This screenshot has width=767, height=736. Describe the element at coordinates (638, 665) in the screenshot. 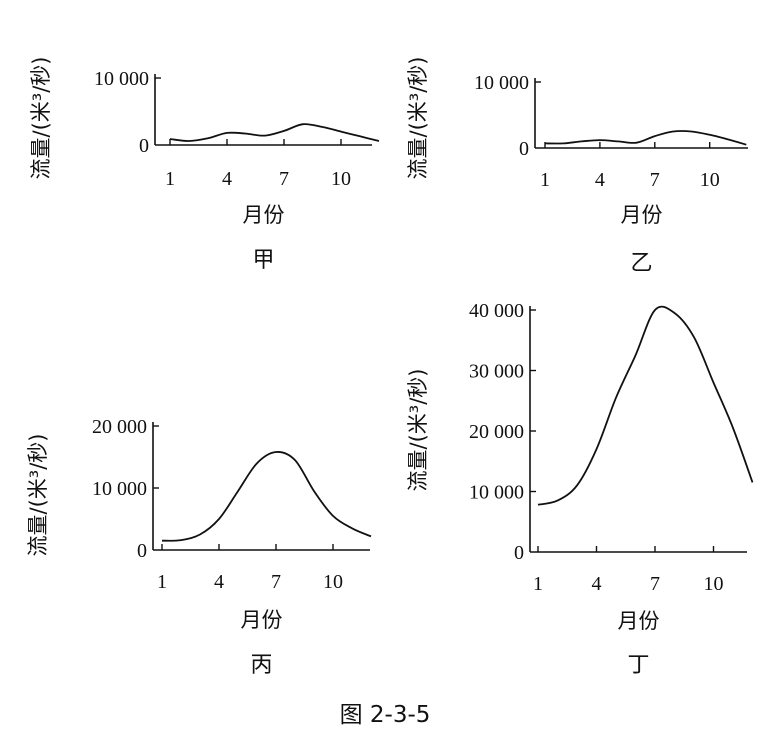

I see `panel-title: 丁` at that location.